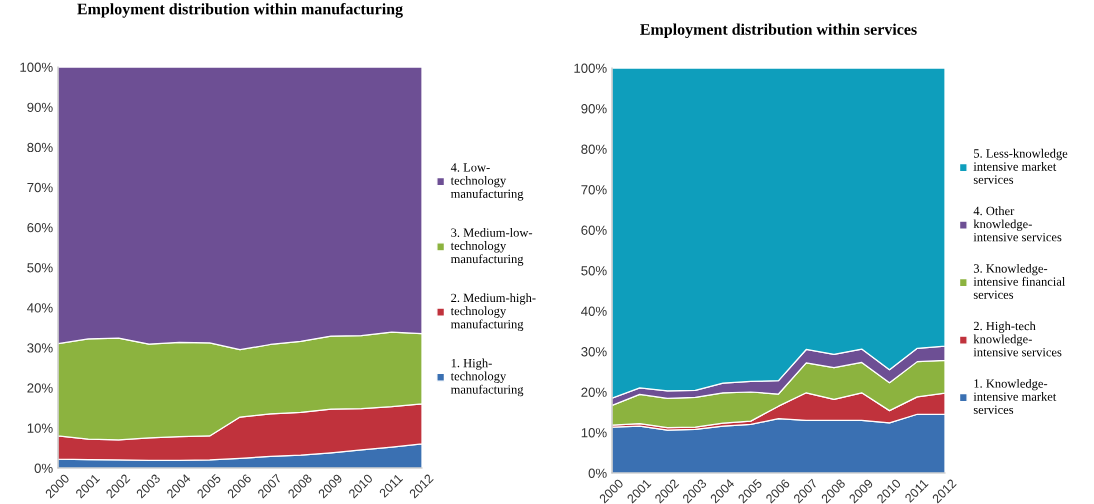  What do you see at coordinates (1017, 224) in the screenshot?
I see `legend-label: 4. Other knowledge- intensive services` at bounding box center [1017, 224].